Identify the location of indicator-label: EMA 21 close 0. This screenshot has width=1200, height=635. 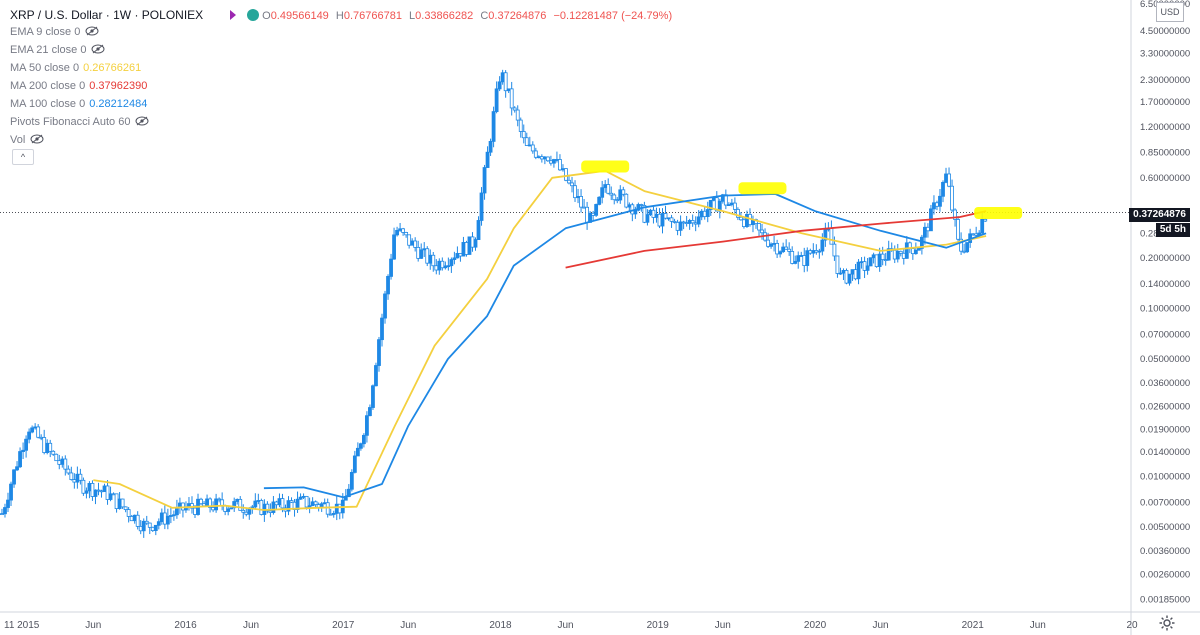
(48, 50).